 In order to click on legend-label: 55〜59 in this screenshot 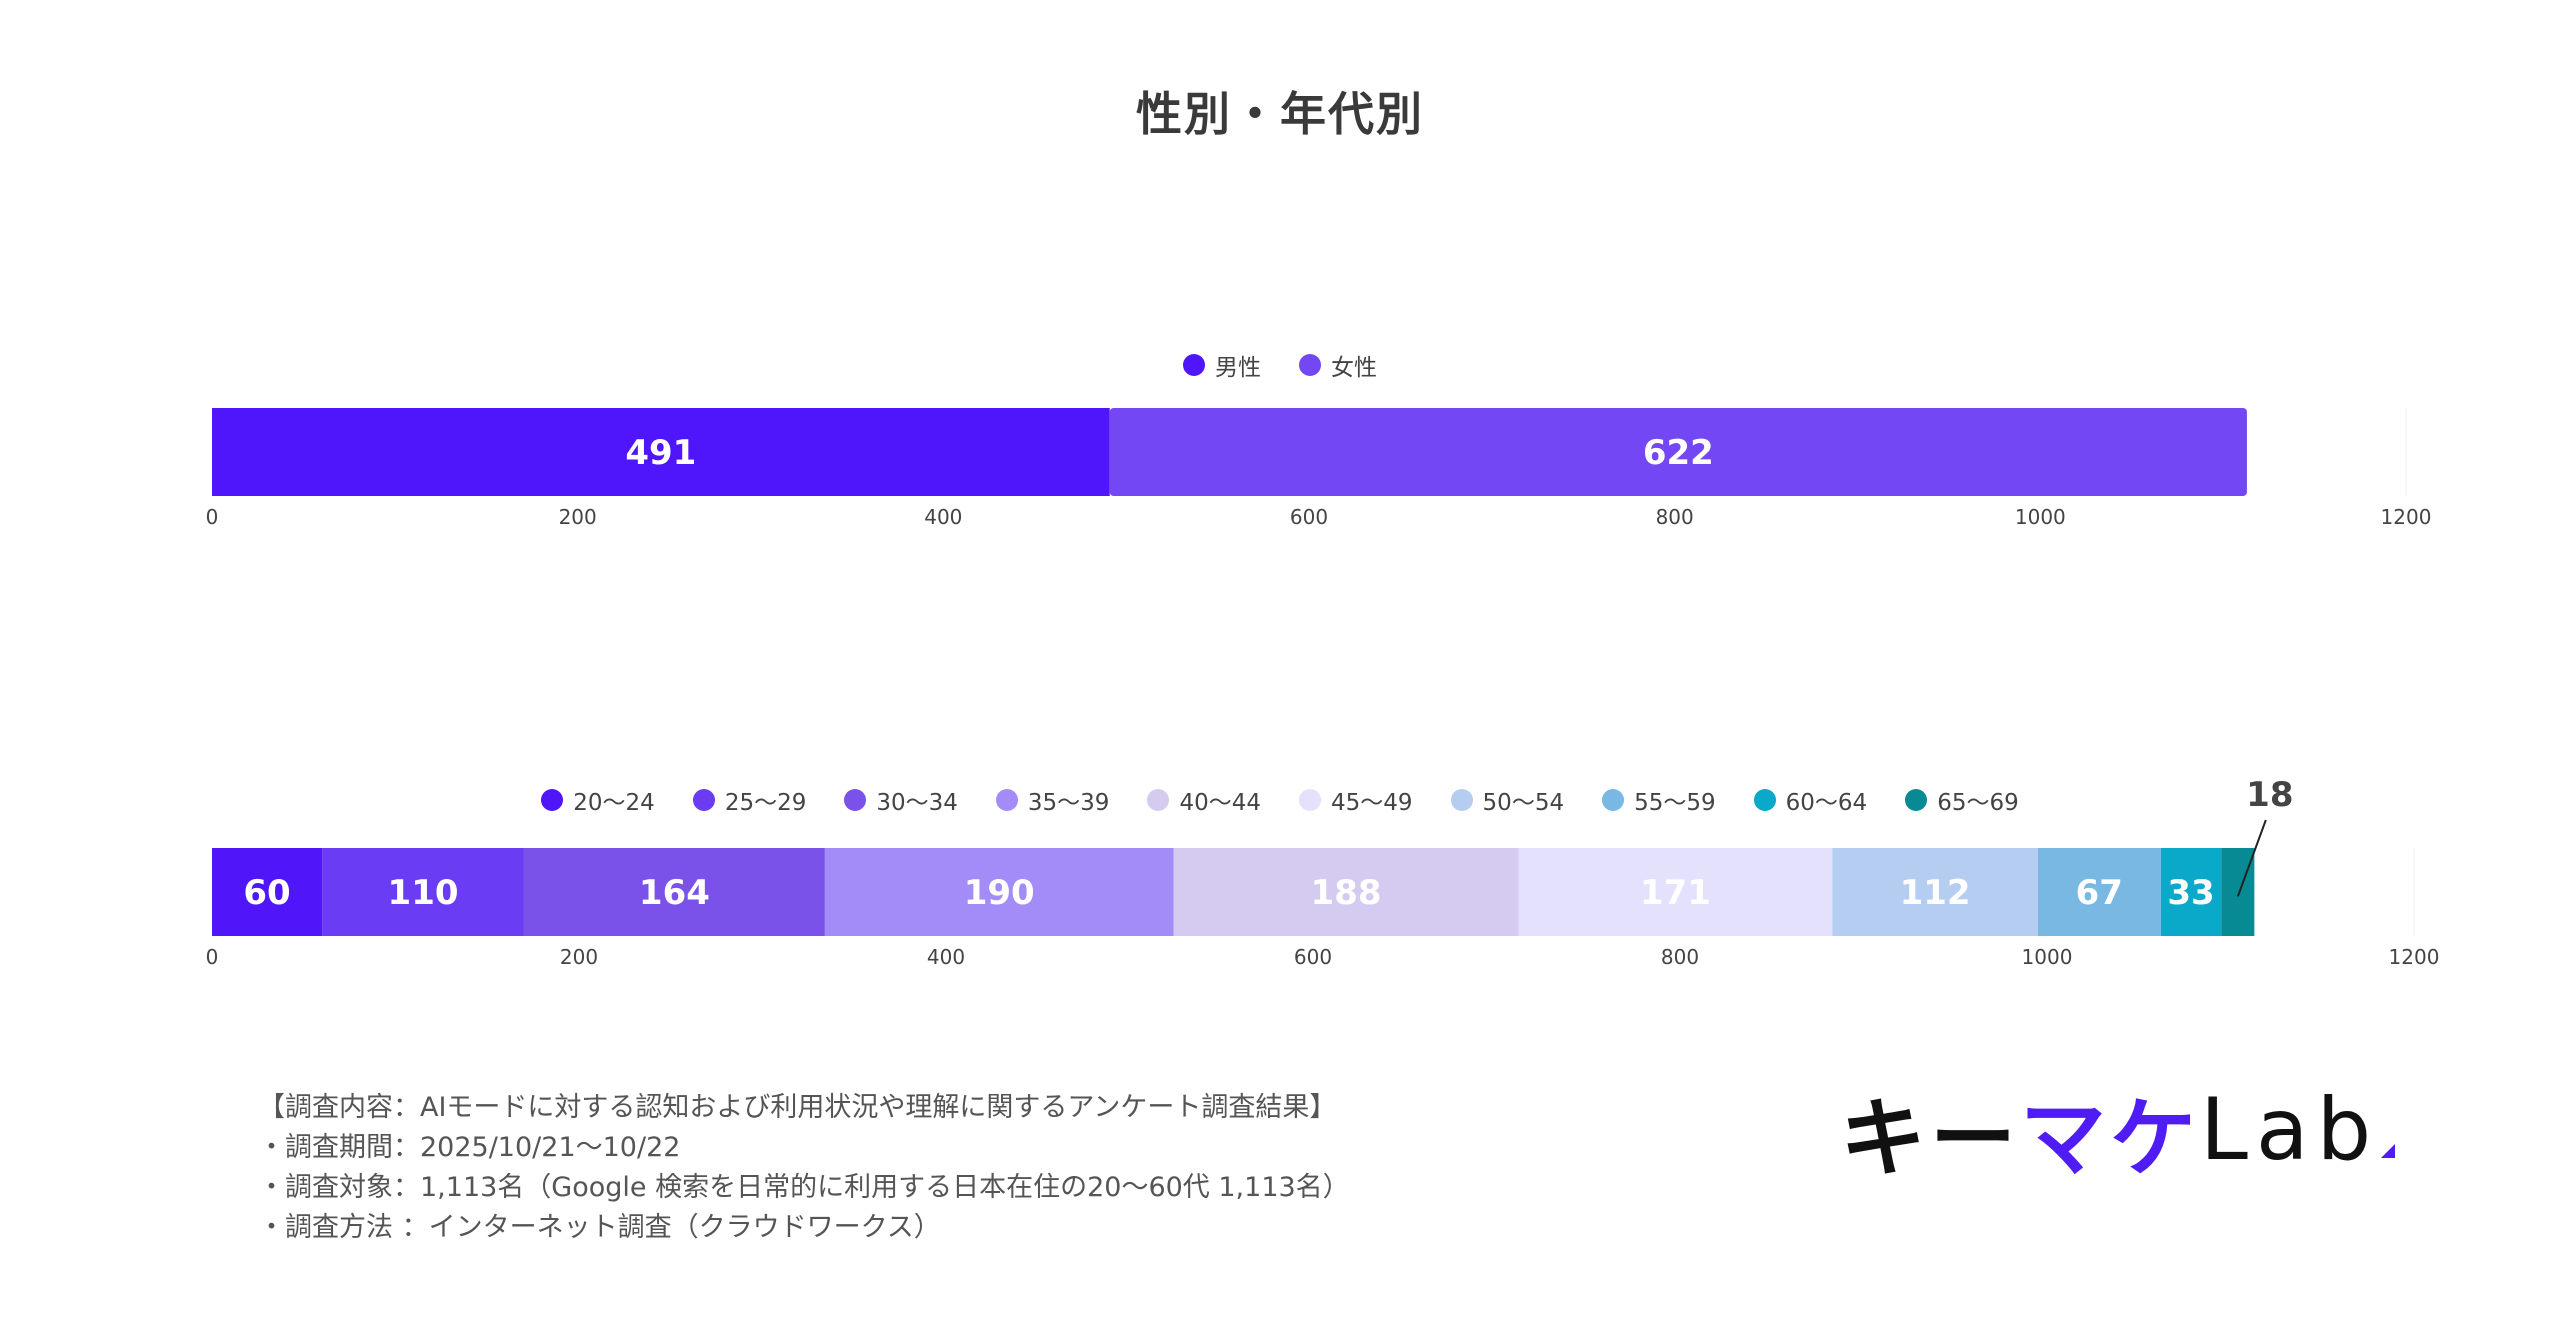, I will do `click(1675, 803)`.